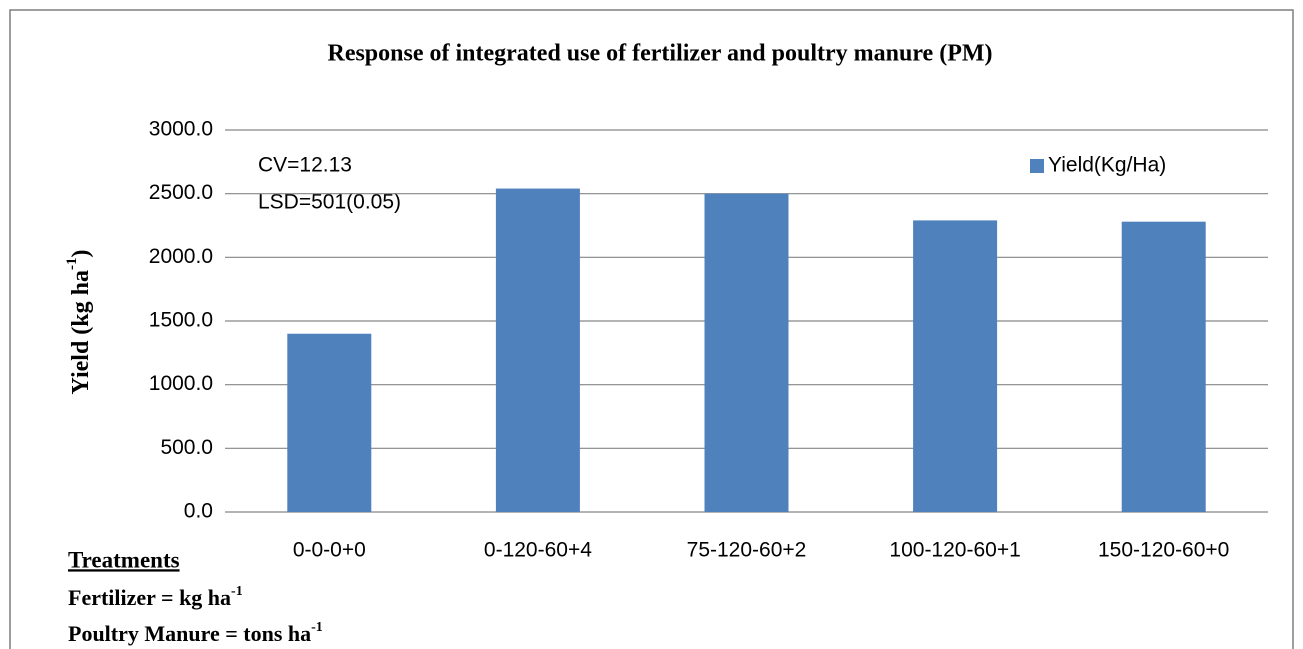 This screenshot has width=1303, height=649. I want to click on footnote-line: Fertilizer = kg ha-1, so click(155, 597).